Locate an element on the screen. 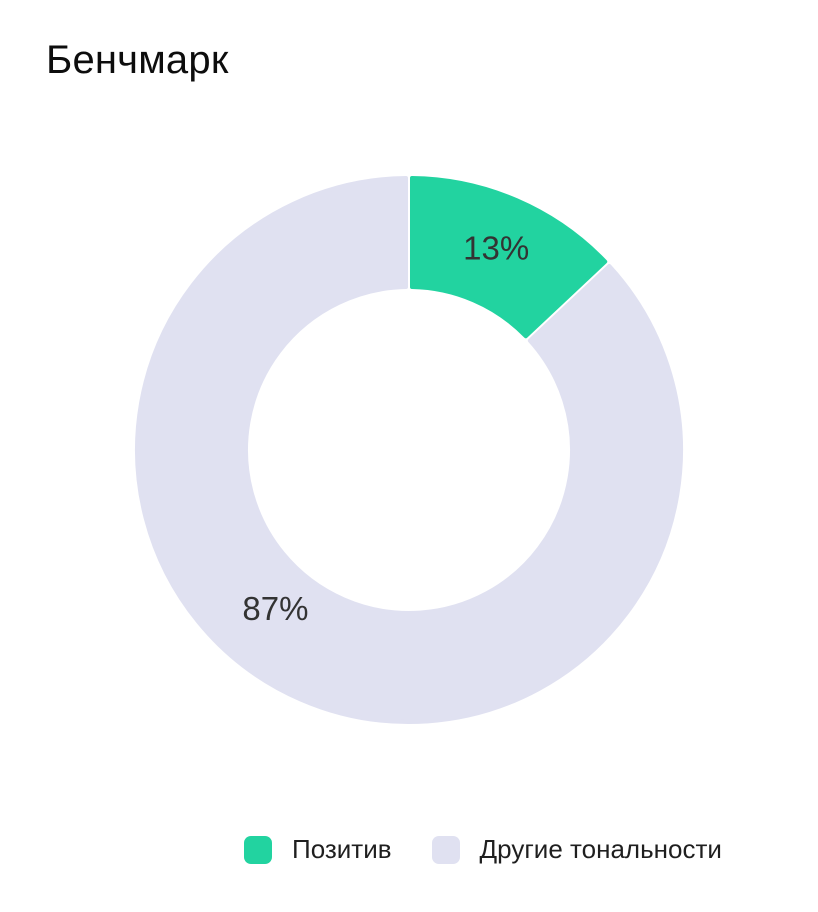 The width and height of the screenshot is (818, 912). legend-item-other-tones: Другие тональности is located at coordinates (576, 849).